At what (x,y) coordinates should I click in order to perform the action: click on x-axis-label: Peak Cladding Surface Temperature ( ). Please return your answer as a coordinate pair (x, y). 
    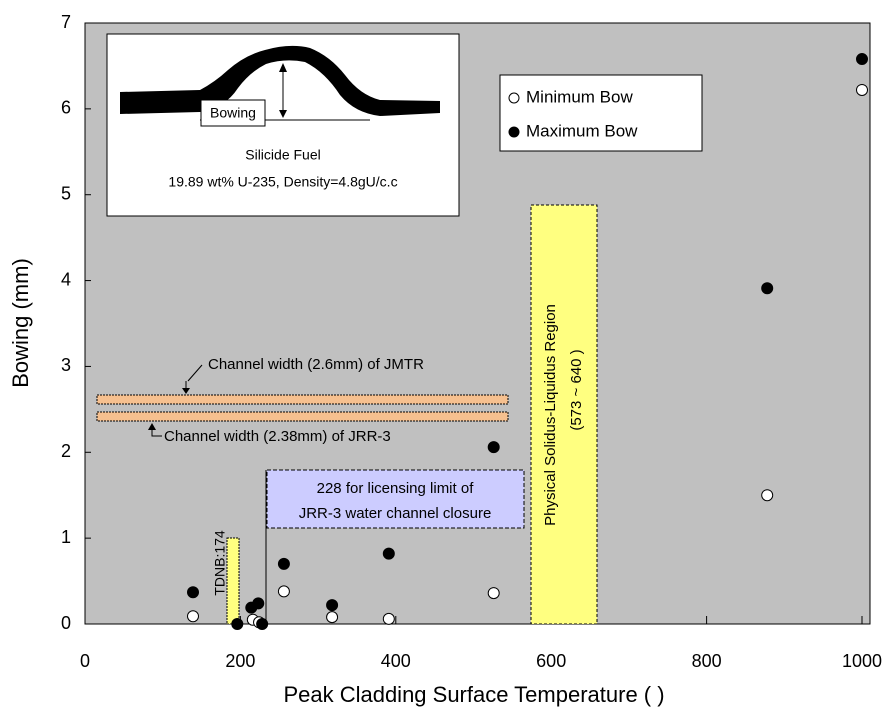
    Looking at the image, I should click on (473, 694).